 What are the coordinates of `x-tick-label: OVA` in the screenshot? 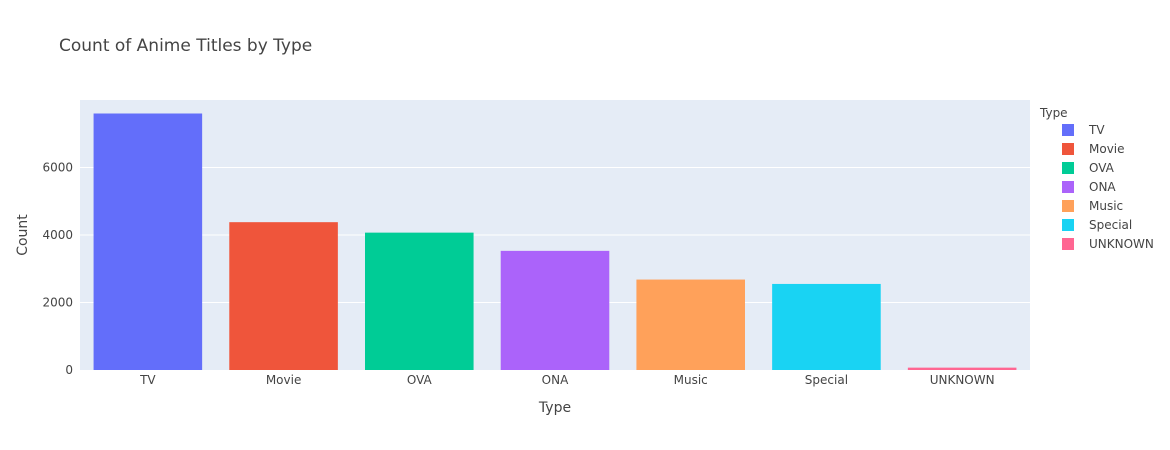 It's located at (420, 380).